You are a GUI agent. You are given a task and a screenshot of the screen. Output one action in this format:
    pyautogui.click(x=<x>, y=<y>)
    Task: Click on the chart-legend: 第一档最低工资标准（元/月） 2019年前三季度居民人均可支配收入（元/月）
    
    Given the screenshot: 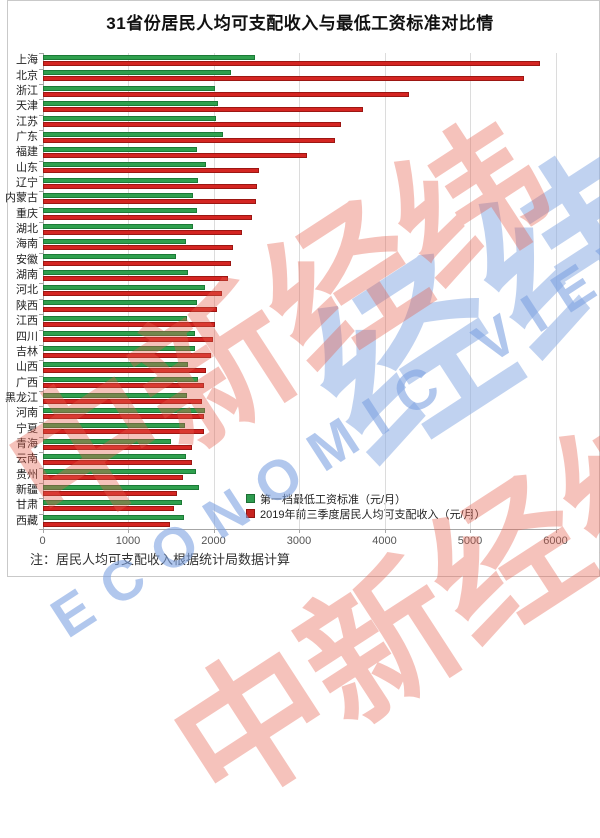 What is the action you would take?
    pyautogui.click(x=366, y=506)
    